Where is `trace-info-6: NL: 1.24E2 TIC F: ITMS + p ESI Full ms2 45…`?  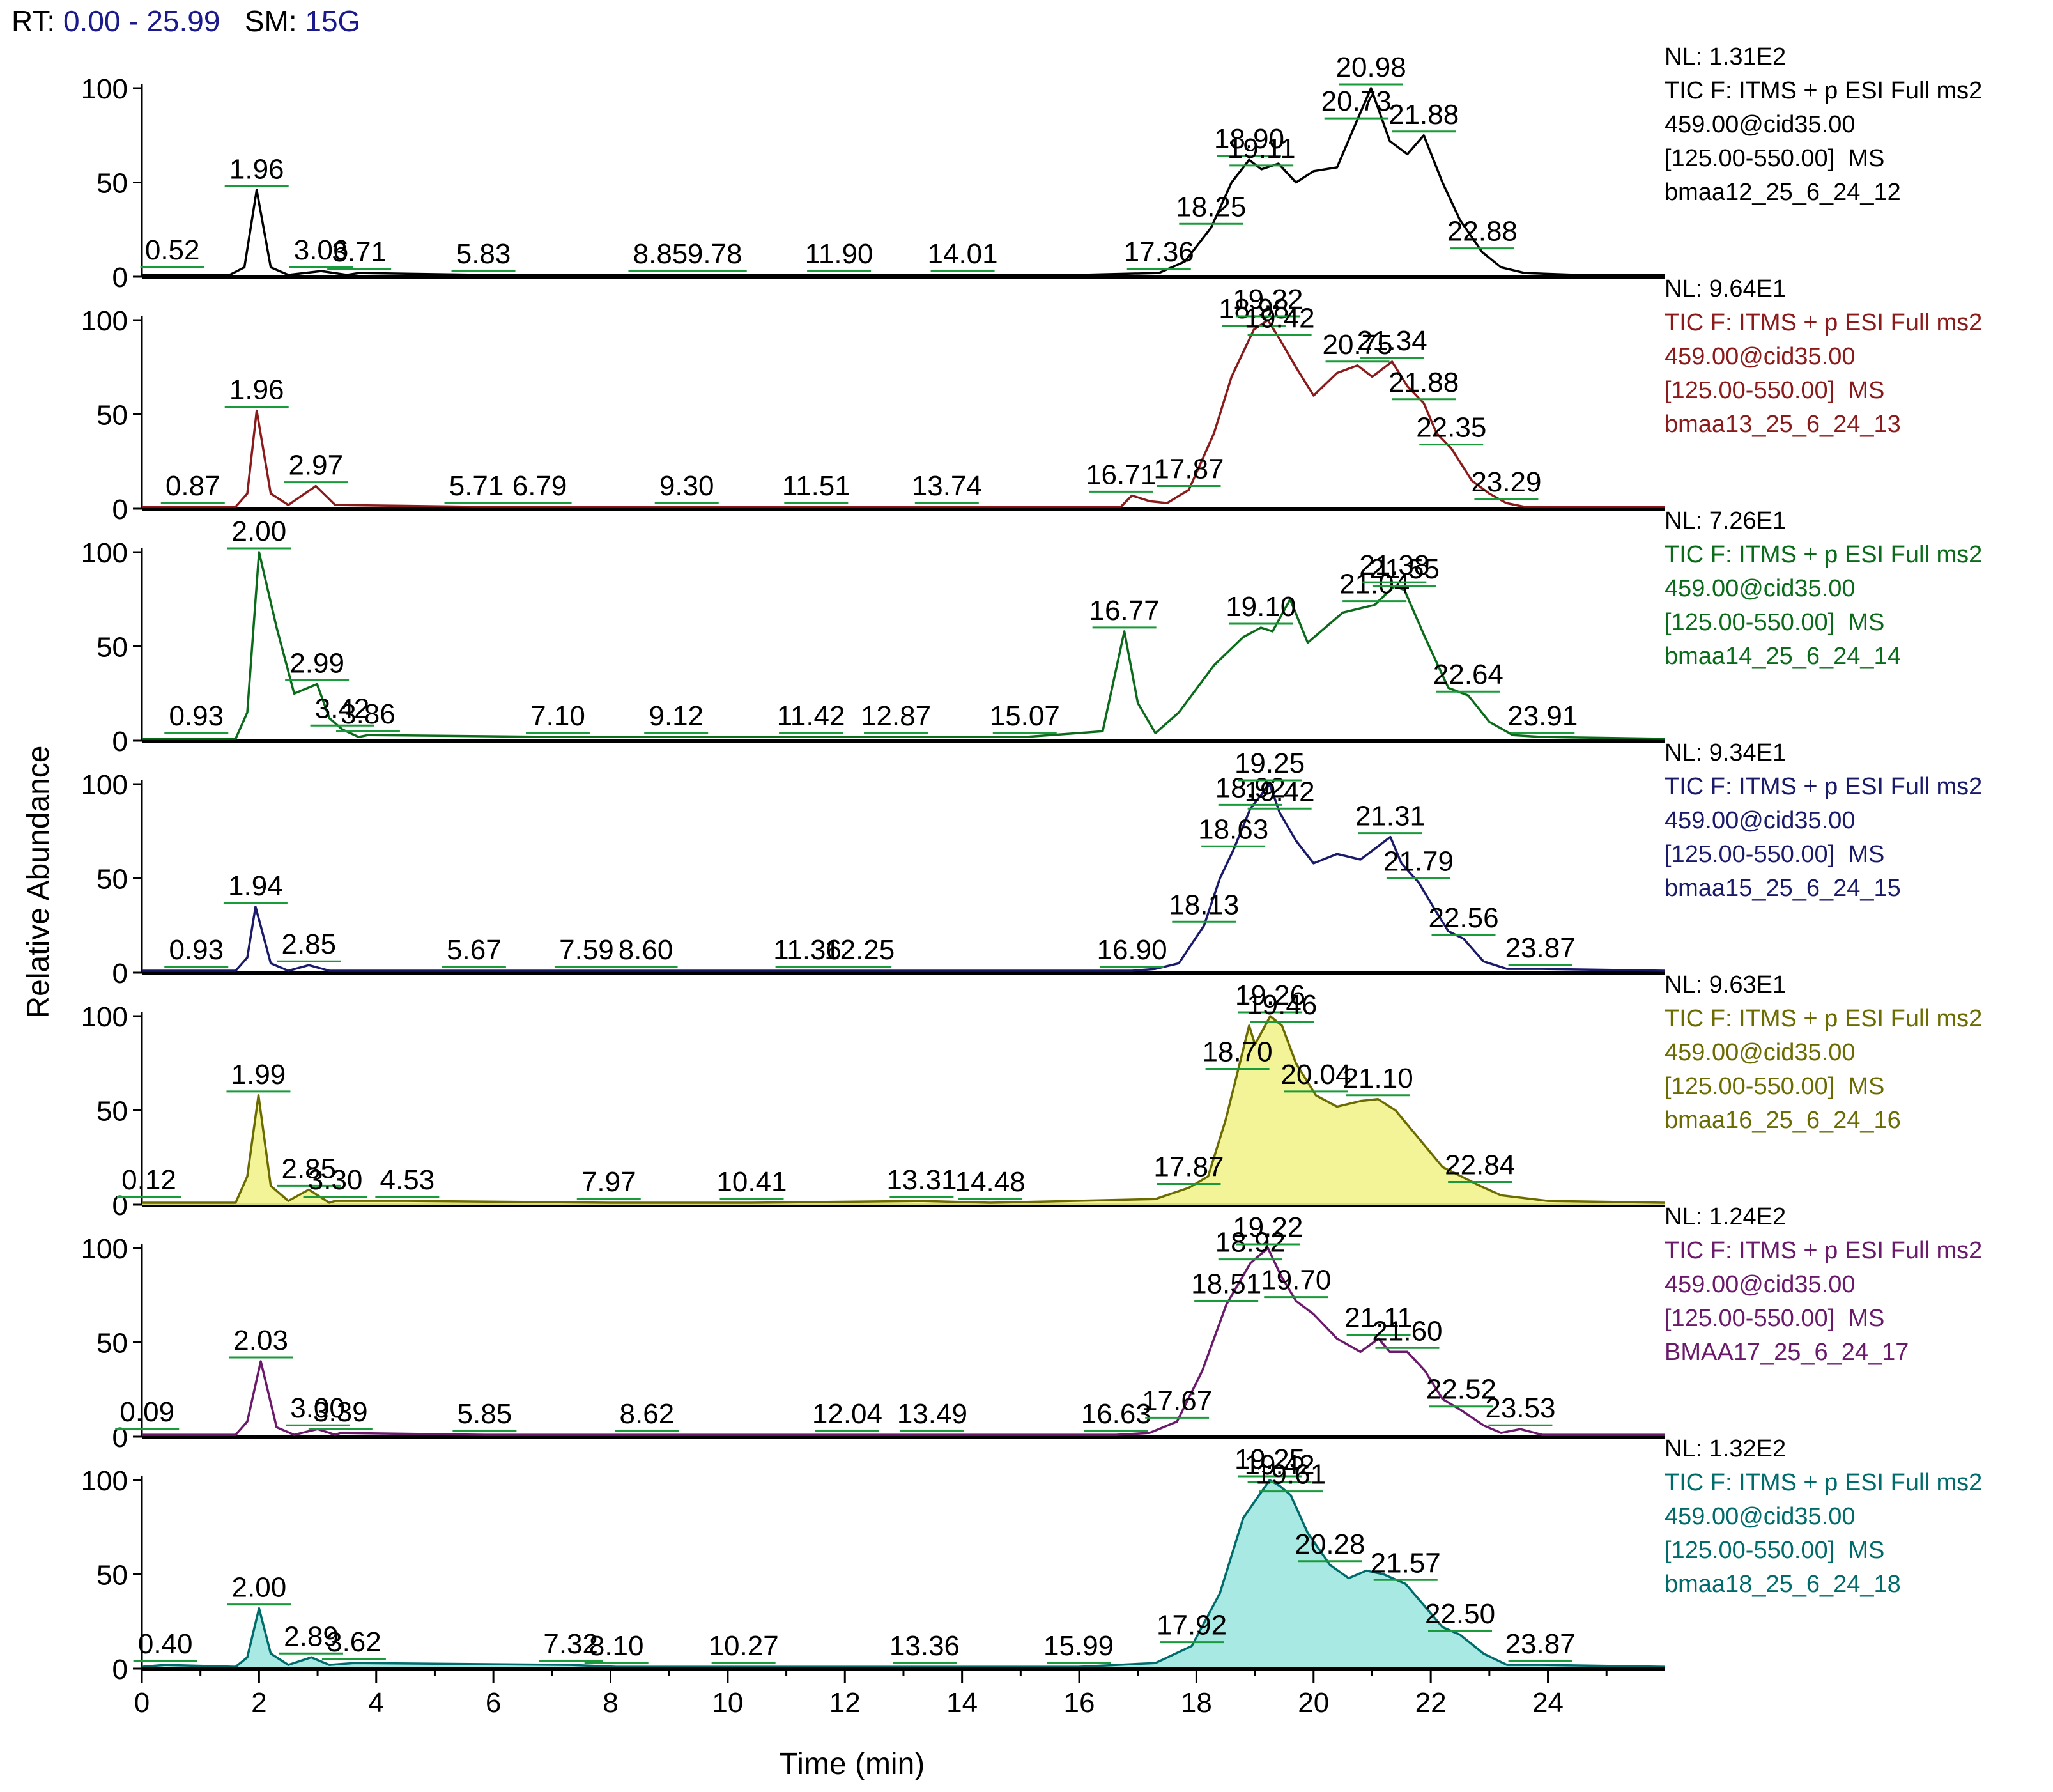
trace-info-6: NL: 1.24E2 TIC F: ITMS + p ESI Full ms2 45… is located at coordinates (1823, 1285).